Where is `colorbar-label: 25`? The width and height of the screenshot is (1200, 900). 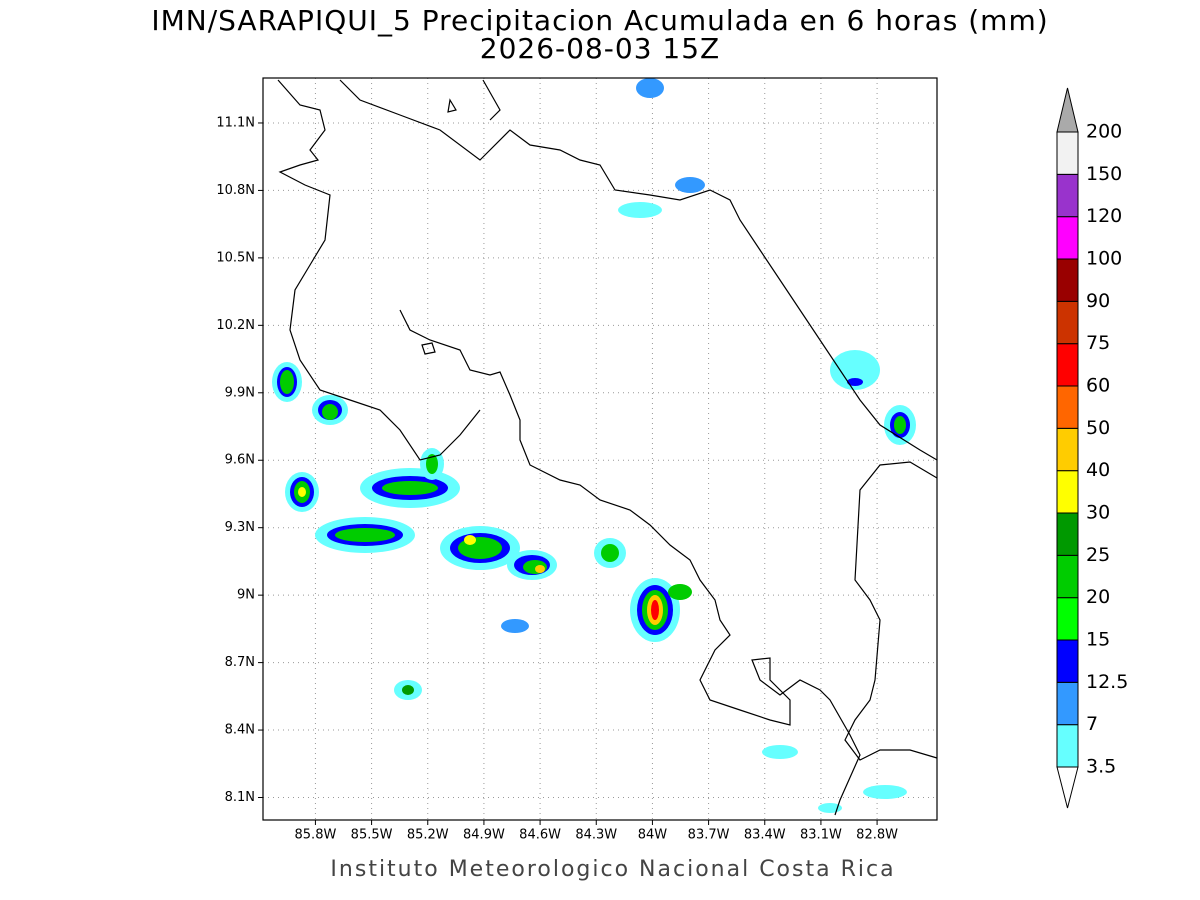 colorbar-label: 25 is located at coordinates (1098, 555).